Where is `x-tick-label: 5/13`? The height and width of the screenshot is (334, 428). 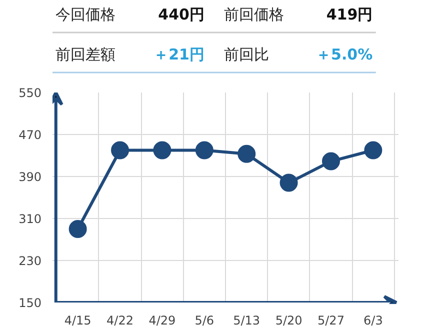 x-tick-label: 5/13 is located at coordinates (246, 321).